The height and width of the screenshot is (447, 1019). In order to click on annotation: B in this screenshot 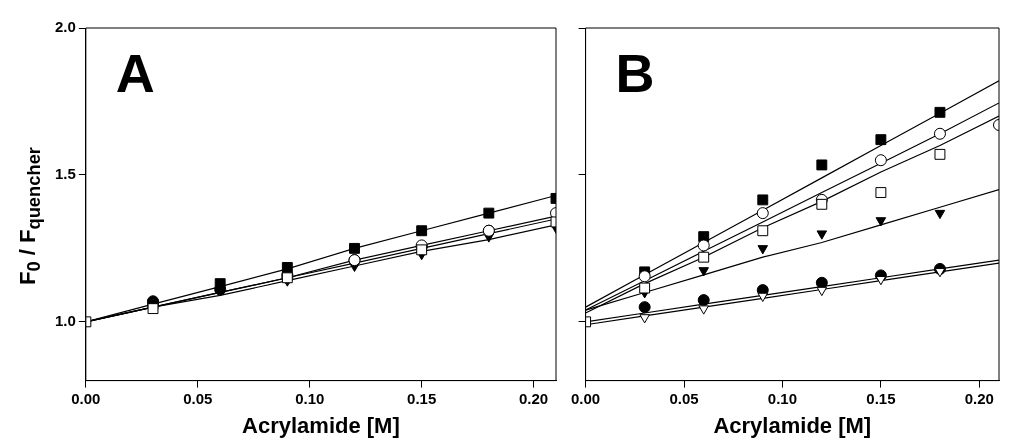, I will do `click(635, 72)`.